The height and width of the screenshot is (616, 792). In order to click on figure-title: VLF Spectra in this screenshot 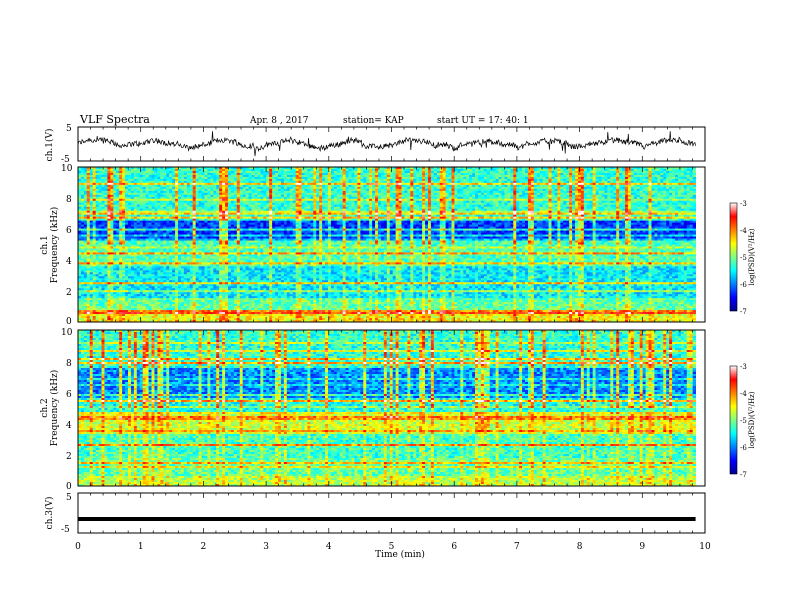, I will do `click(114, 119)`.